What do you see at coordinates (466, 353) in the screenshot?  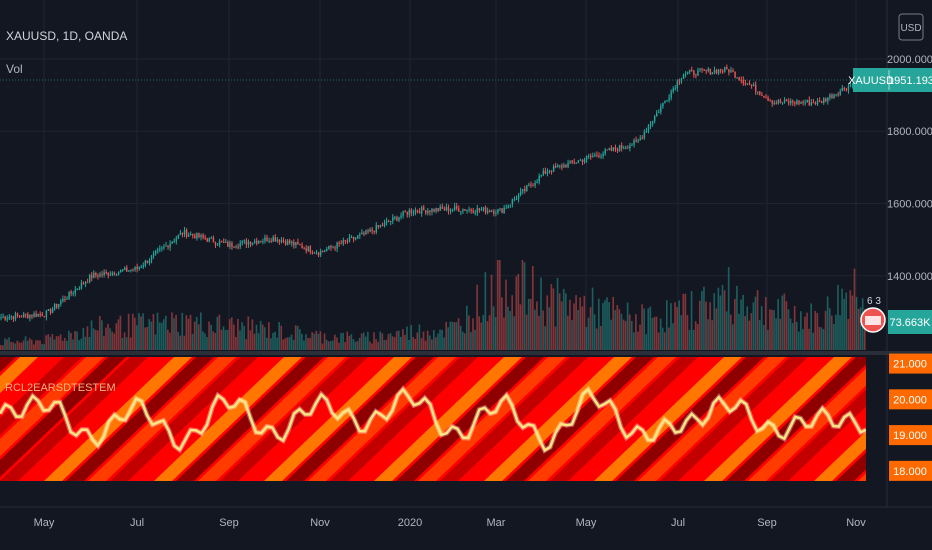 I see `pane-divider` at bounding box center [466, 353].